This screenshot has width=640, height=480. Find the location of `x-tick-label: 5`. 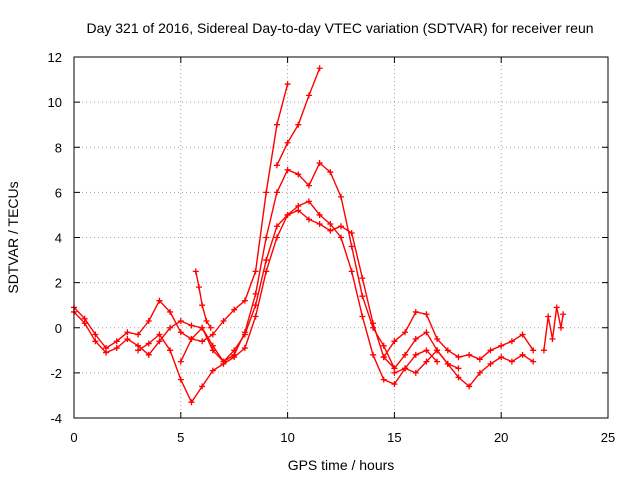

x-tick-label: 5 is located at coordinates (180, 437).